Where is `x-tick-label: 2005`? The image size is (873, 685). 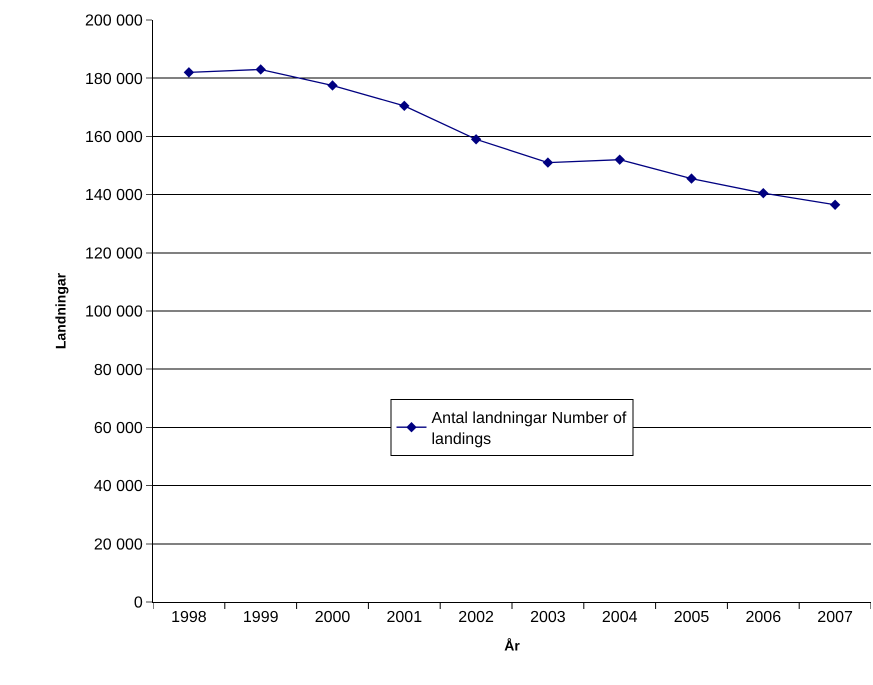 x-tick-label: 2005 is located at coordinates (692, 617).